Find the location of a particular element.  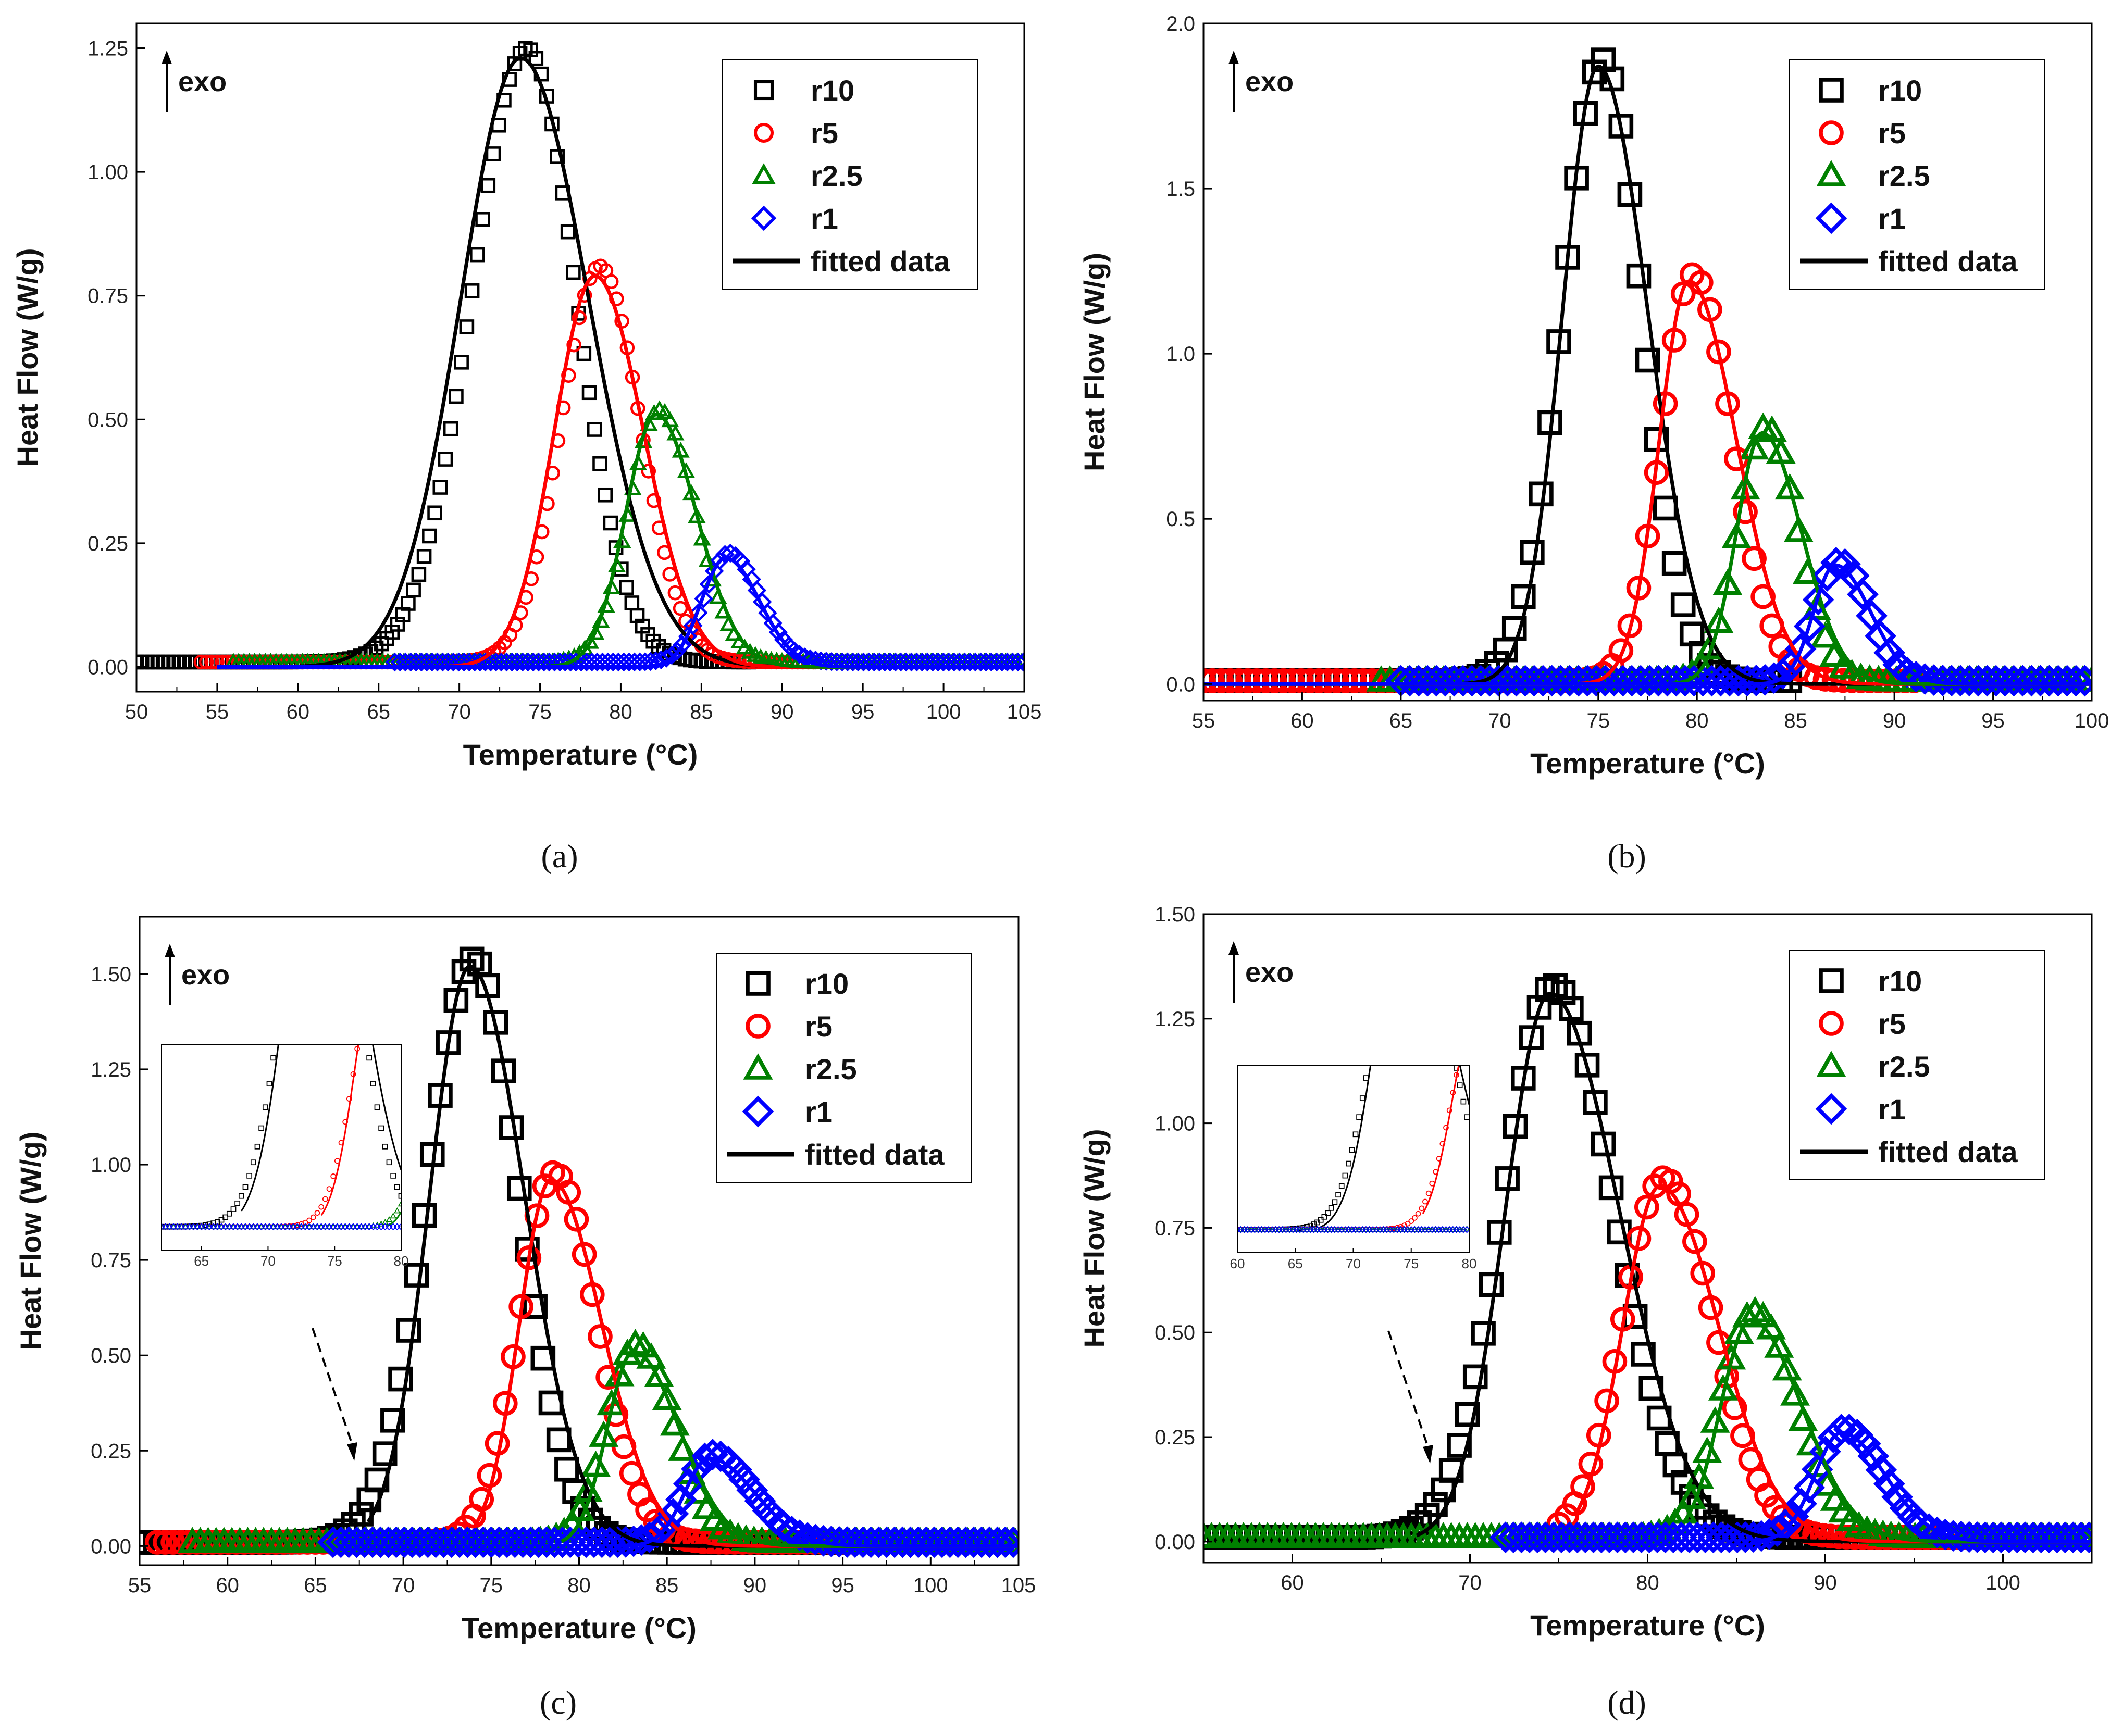

series-r10 is located at coordinates (446, 355).